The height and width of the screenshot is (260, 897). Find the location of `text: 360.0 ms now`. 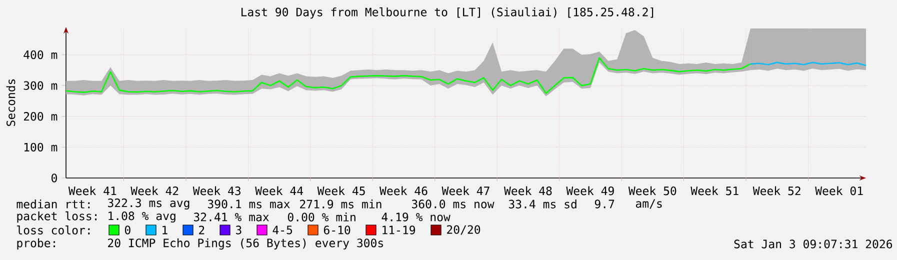

text: 360.0 ms now is located at coordinates (453, 204).